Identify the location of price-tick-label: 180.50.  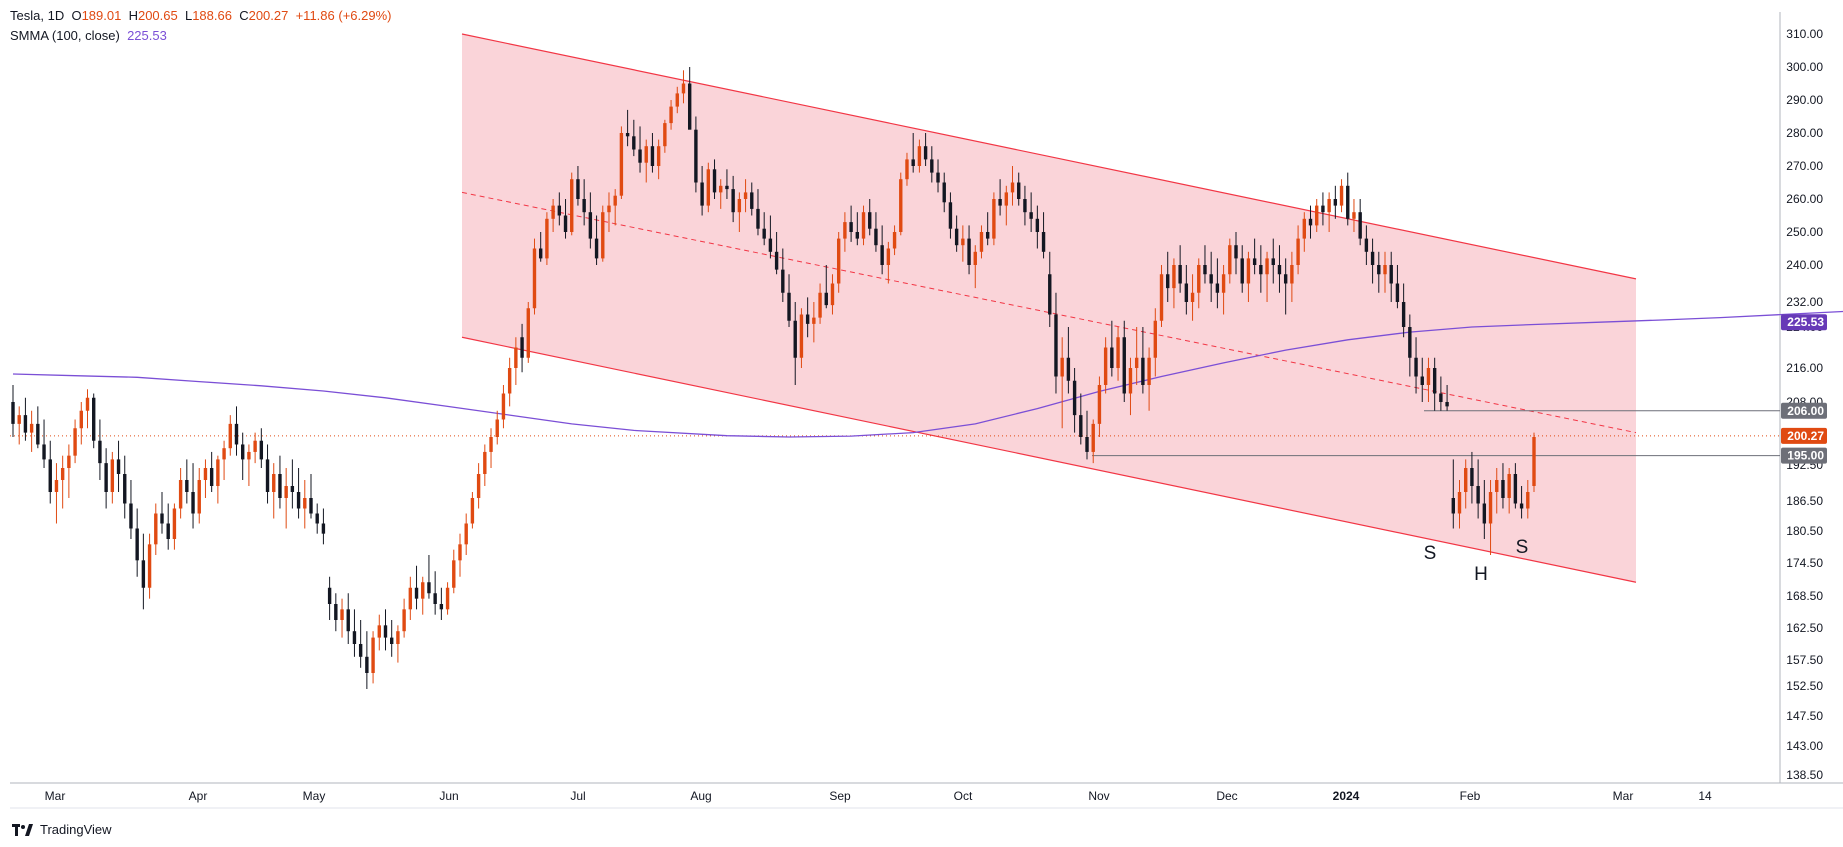
(1804, 531).